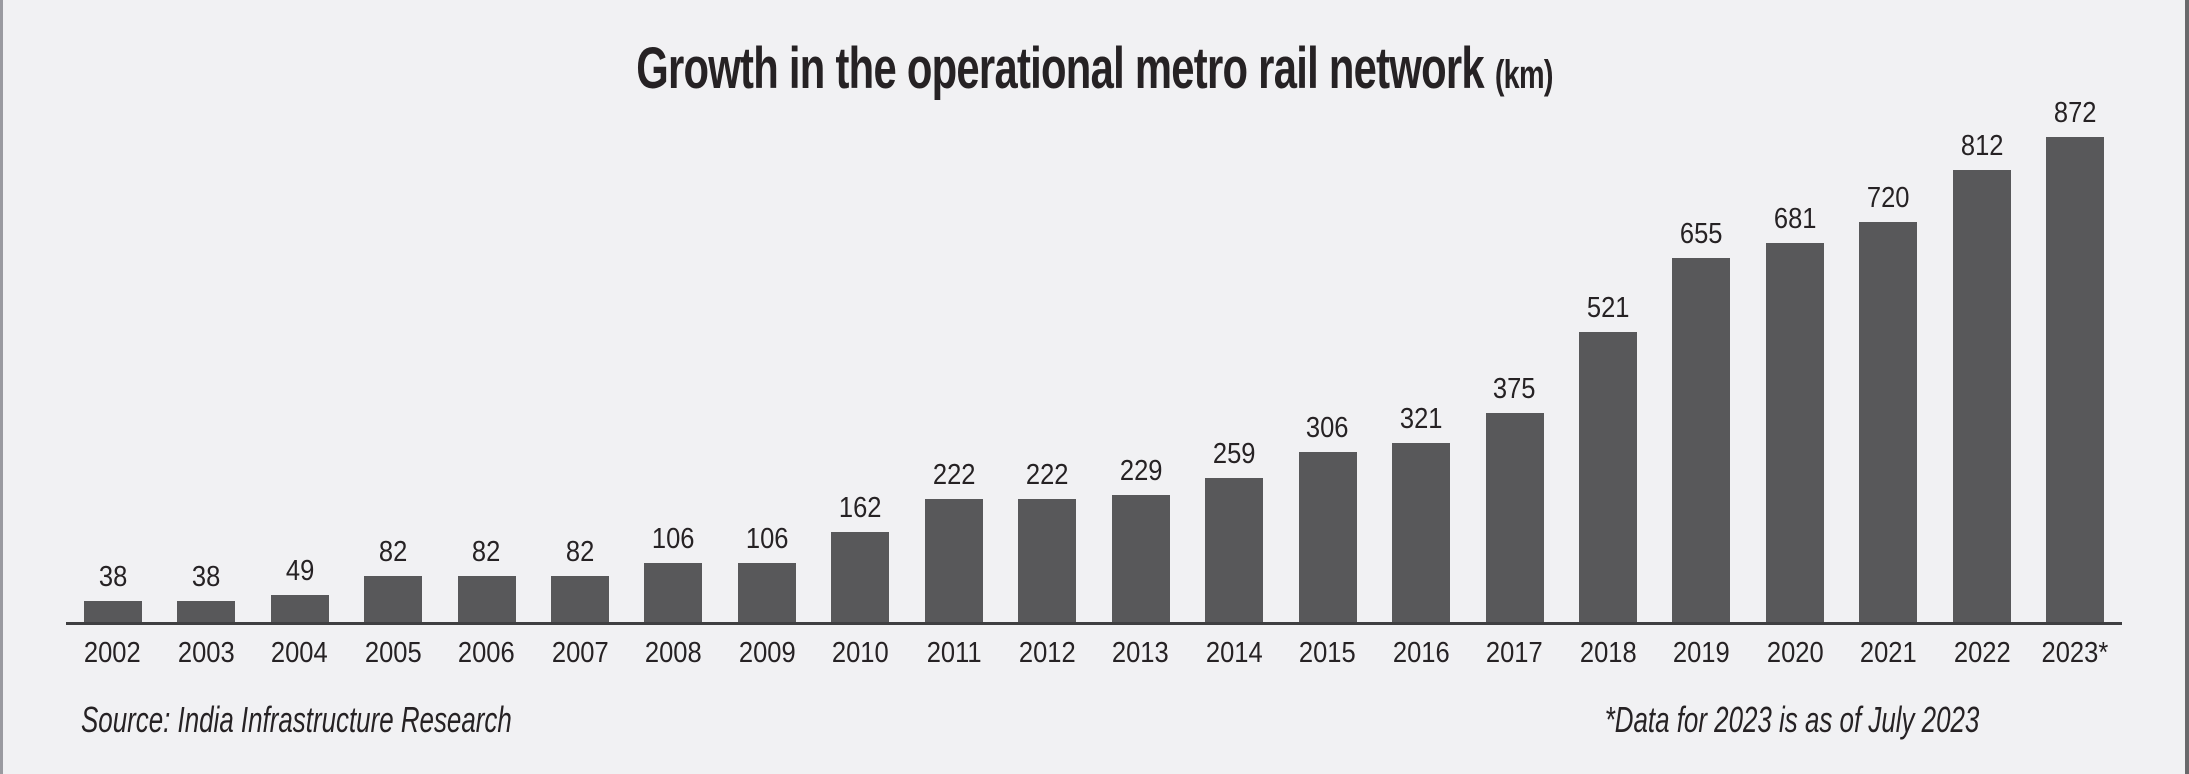  Describe the element at coordinates (1608, 653) in the screenshot. I see `year-label: 2018` at that location.